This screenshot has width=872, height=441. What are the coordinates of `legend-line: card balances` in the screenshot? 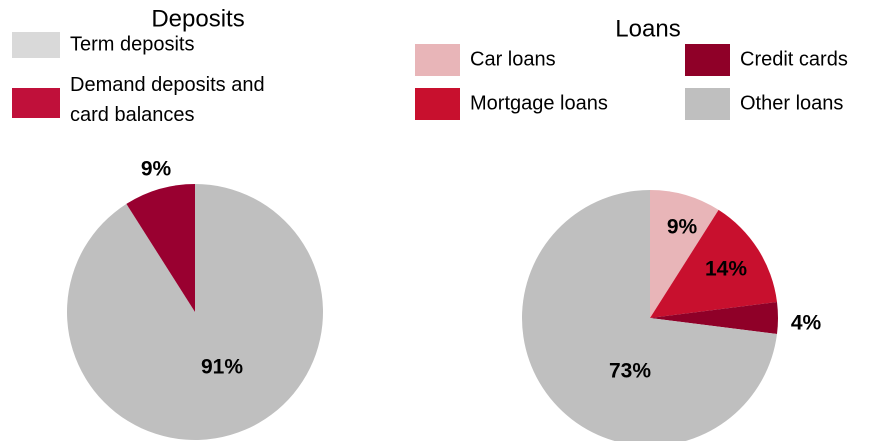 It's located at (132, 115).